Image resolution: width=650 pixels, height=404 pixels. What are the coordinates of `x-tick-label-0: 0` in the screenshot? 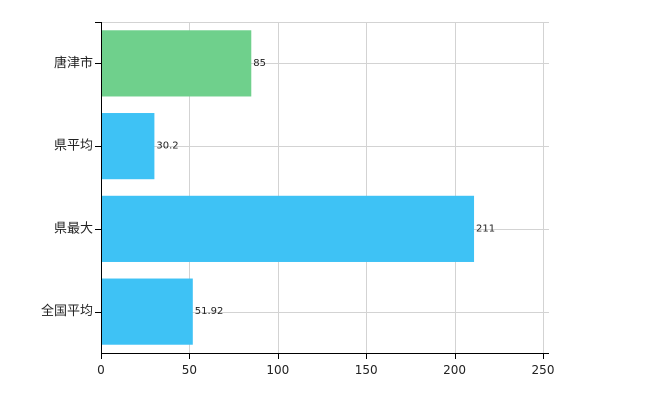 It's located at (101, 370).